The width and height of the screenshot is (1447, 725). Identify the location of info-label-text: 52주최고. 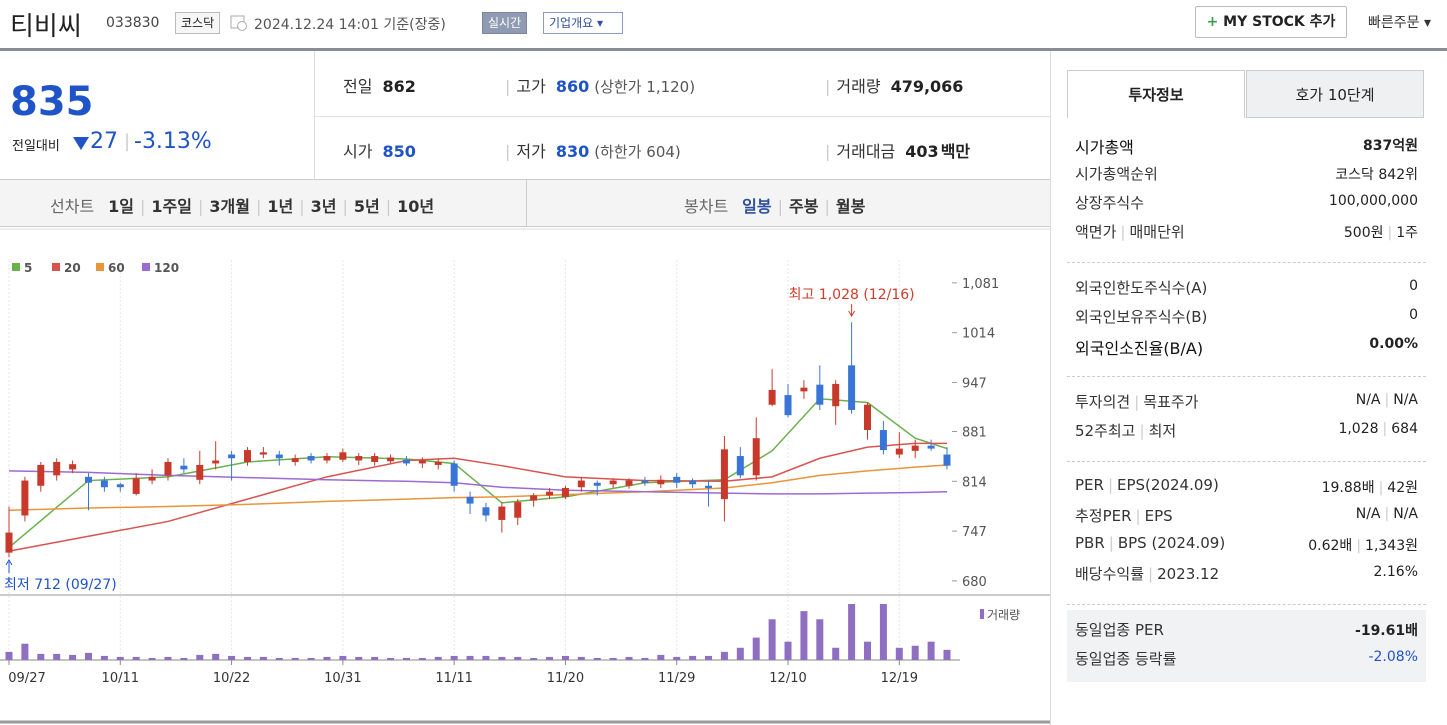
(1105, 431).